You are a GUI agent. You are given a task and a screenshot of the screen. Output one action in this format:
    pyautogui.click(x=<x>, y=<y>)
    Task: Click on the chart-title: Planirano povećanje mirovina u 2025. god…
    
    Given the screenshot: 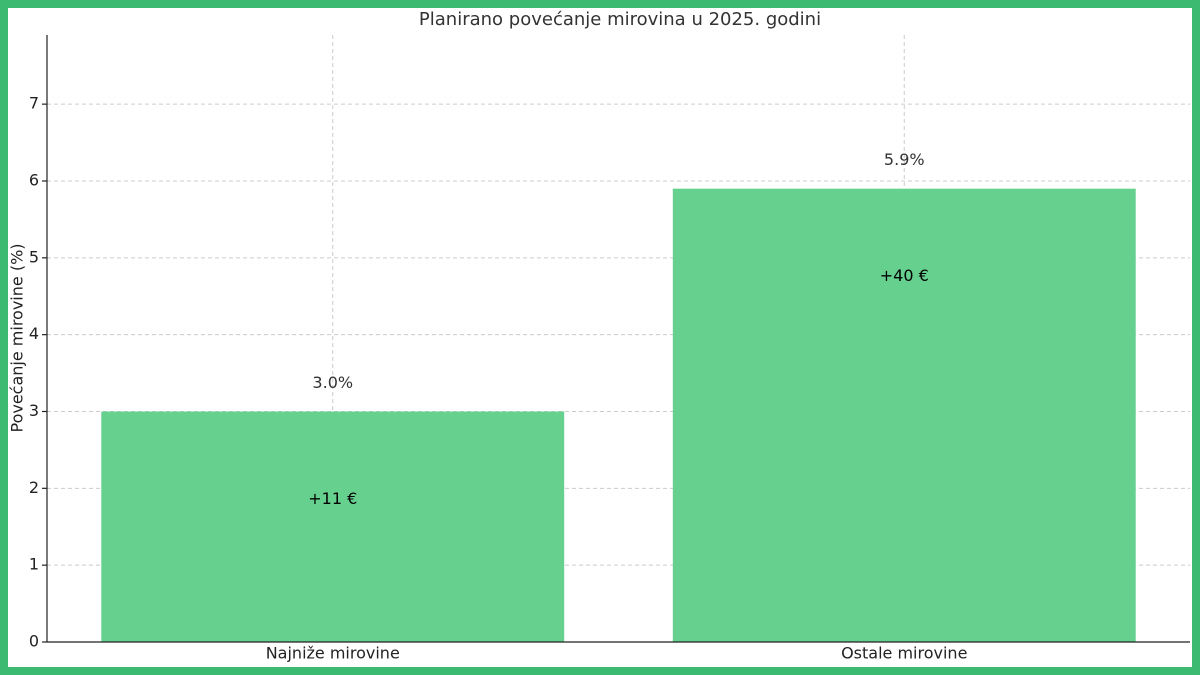 What is the action you would take?
    pyautogui.click(x=620, y=19)
    